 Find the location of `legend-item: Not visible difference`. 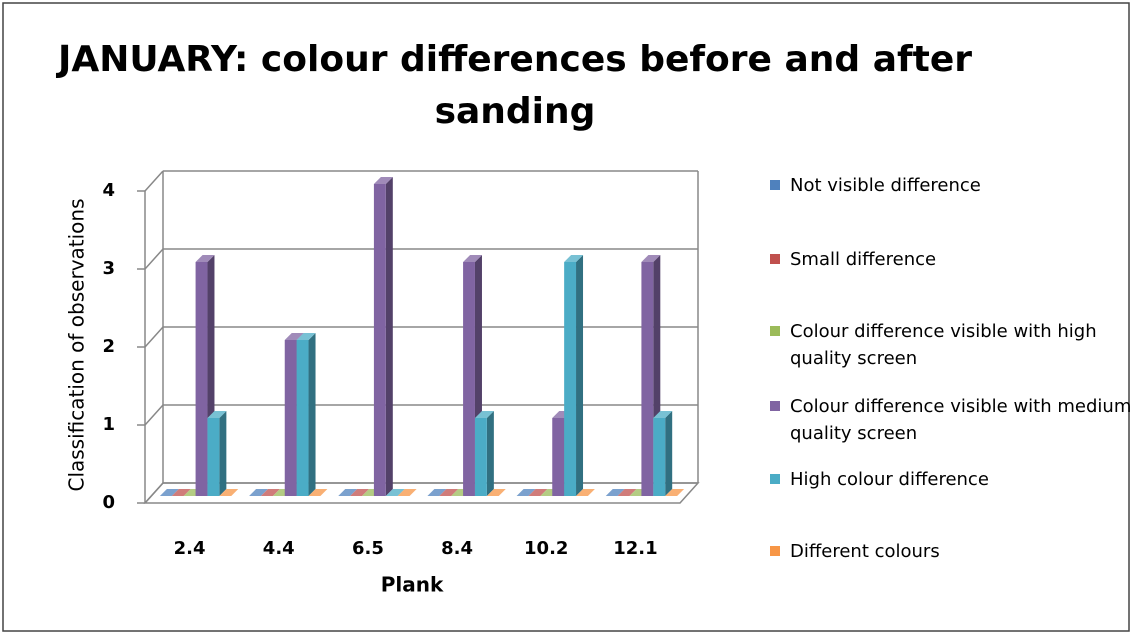

legend-item: Not visible difference is located at coordinates (952, 185).